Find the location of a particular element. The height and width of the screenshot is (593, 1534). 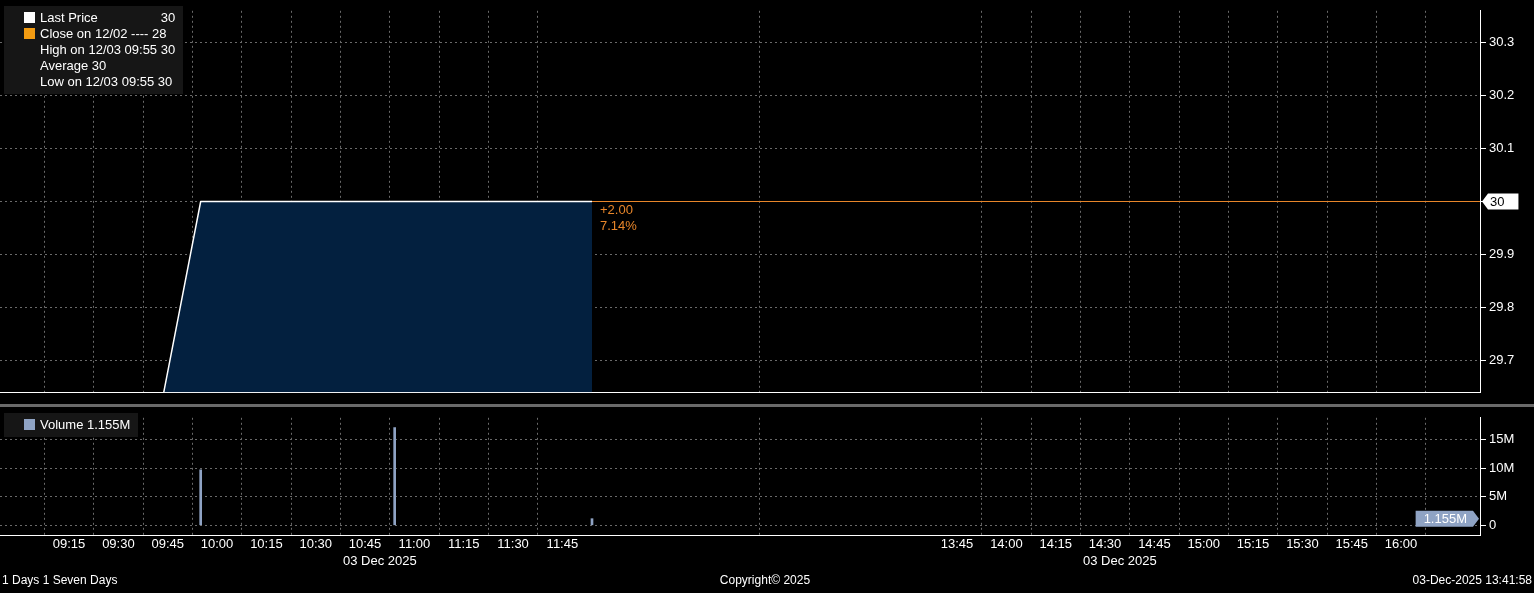

text: 03 Dec 2025 is located at coordinates (1120, 561).